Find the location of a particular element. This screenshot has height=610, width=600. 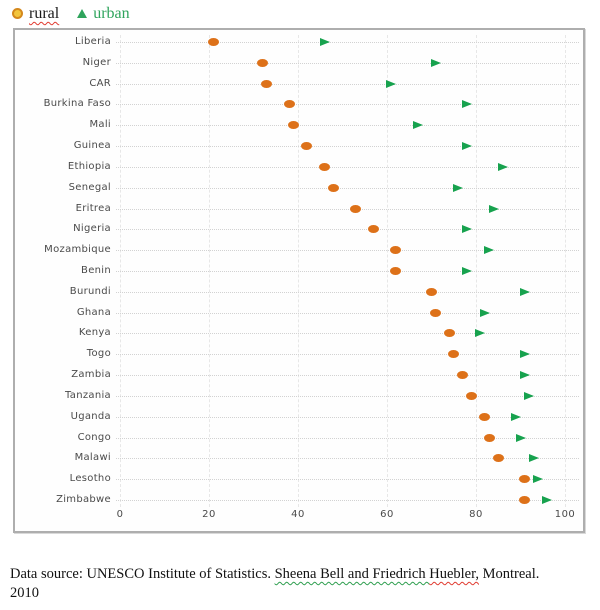

category-label-liberia: Liberia is located at coordinates (93, 41).